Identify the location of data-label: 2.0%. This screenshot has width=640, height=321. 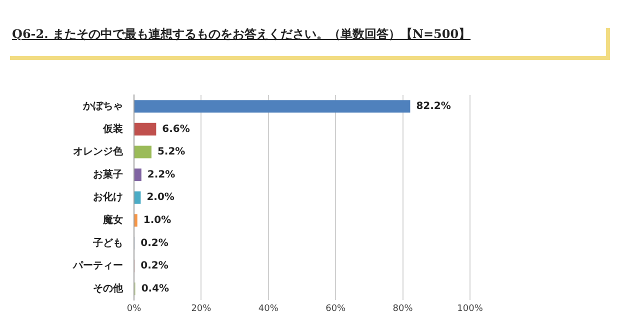
(160, 198).